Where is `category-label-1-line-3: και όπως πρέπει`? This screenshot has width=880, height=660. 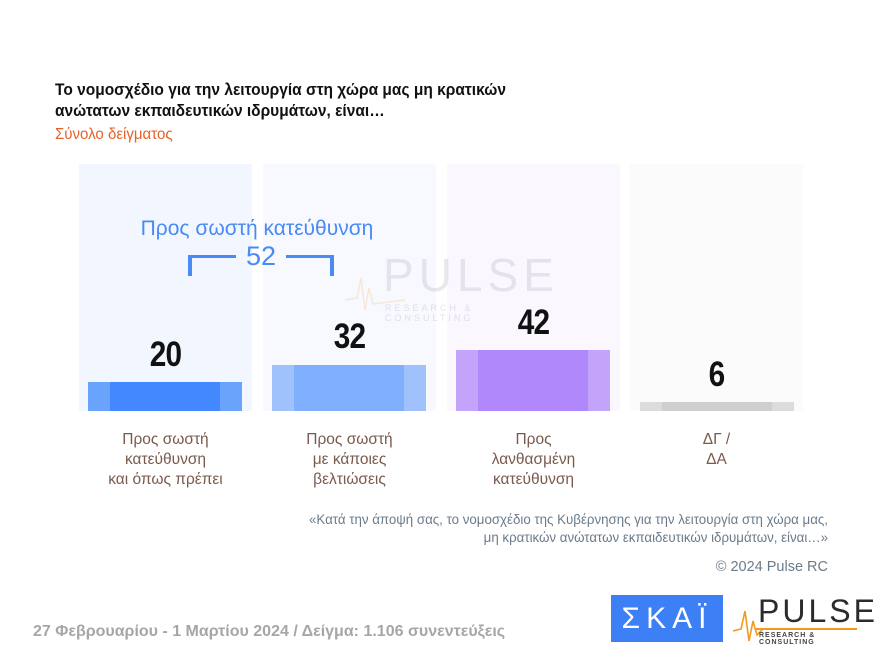 category-label-1-line-3: και όπως πρέπει is located at coordinates (165, 479).